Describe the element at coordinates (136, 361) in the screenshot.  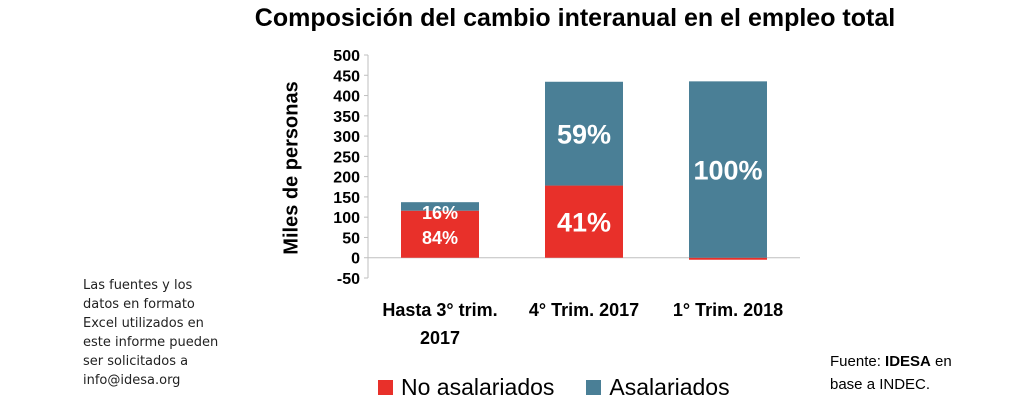
I see `note-line: ser solicitados a` at that location.